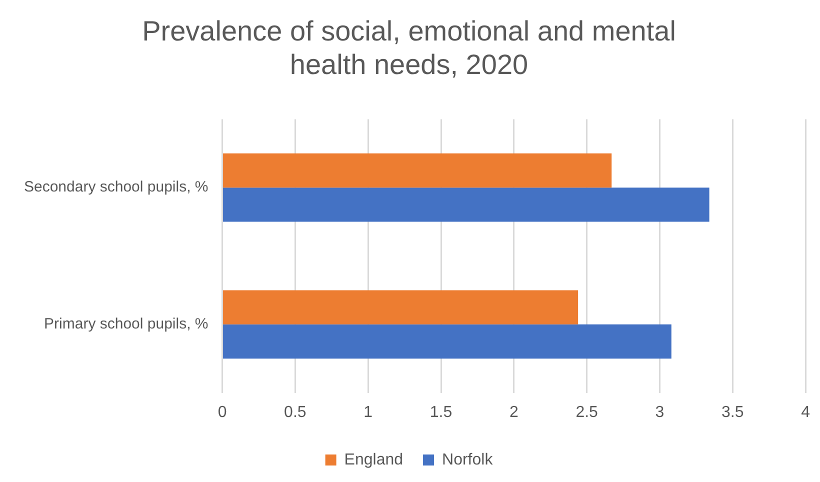 The width and height of the screenshot is (820, 482). What do you see at coordinates (116, 187) in the screenshot?
I see `y-tick-label: Secondary school pupils, %` at bounding box center [116, 187].